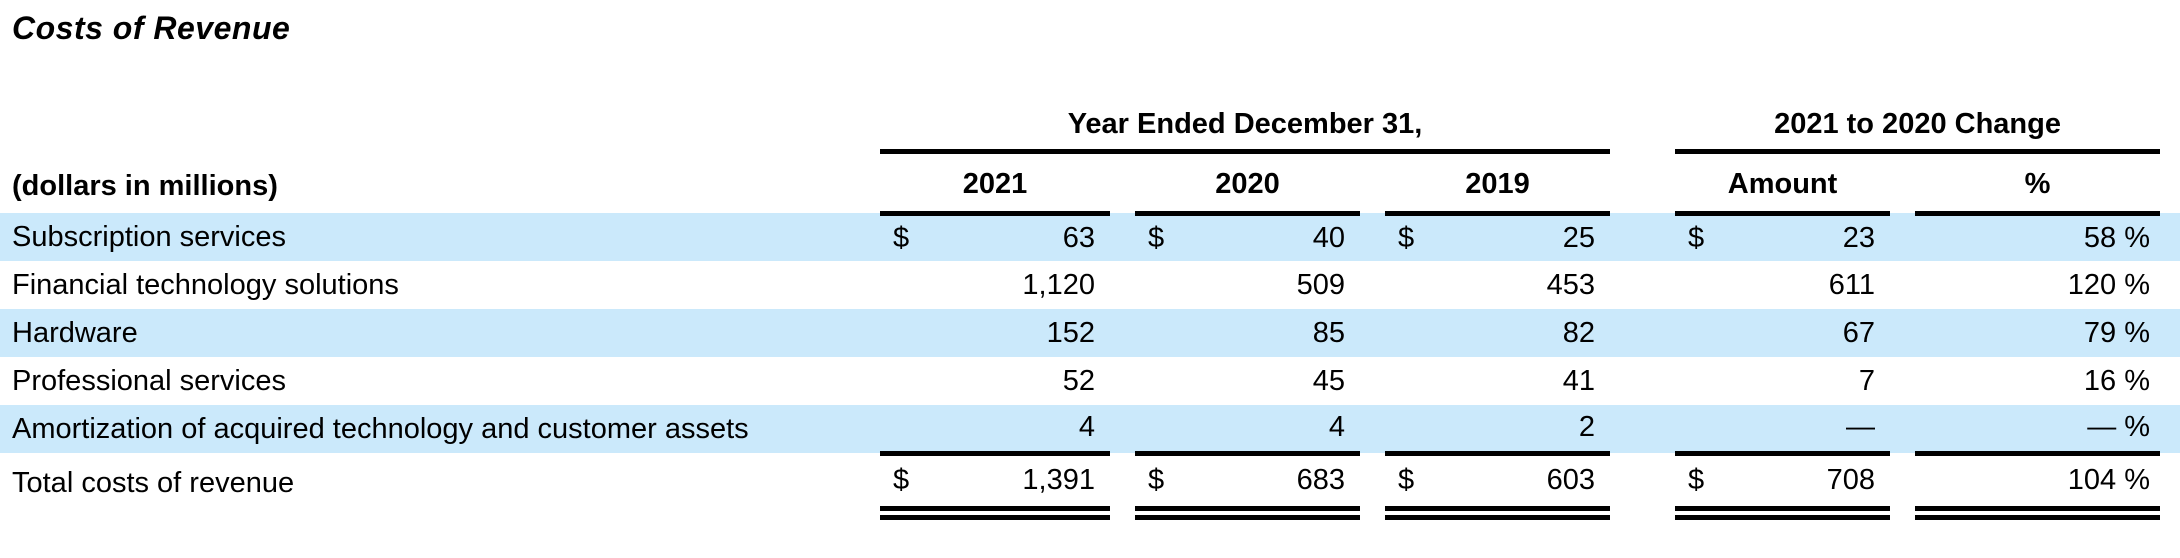 The height and width of the screenshot is (558, 2180). What do you see at coordinates (1078, 380) in the screenshot?
I see `value-2021: 52` at bounding box center [1078, 380].